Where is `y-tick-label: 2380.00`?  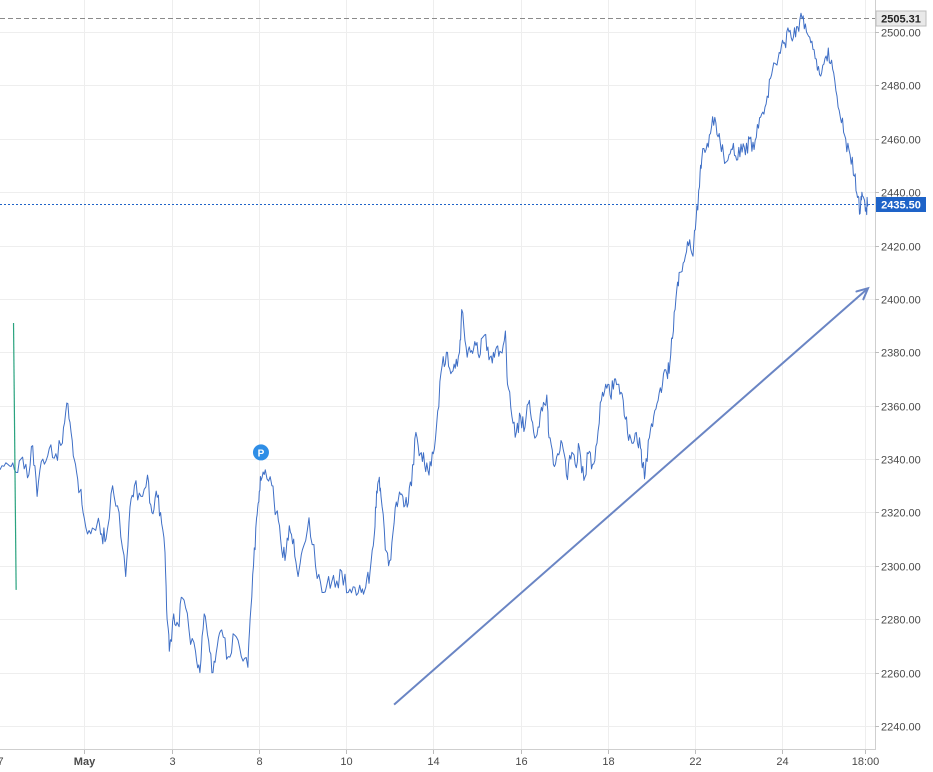
y-tick-label: 2380.00 is located at coordinates (901, 354).